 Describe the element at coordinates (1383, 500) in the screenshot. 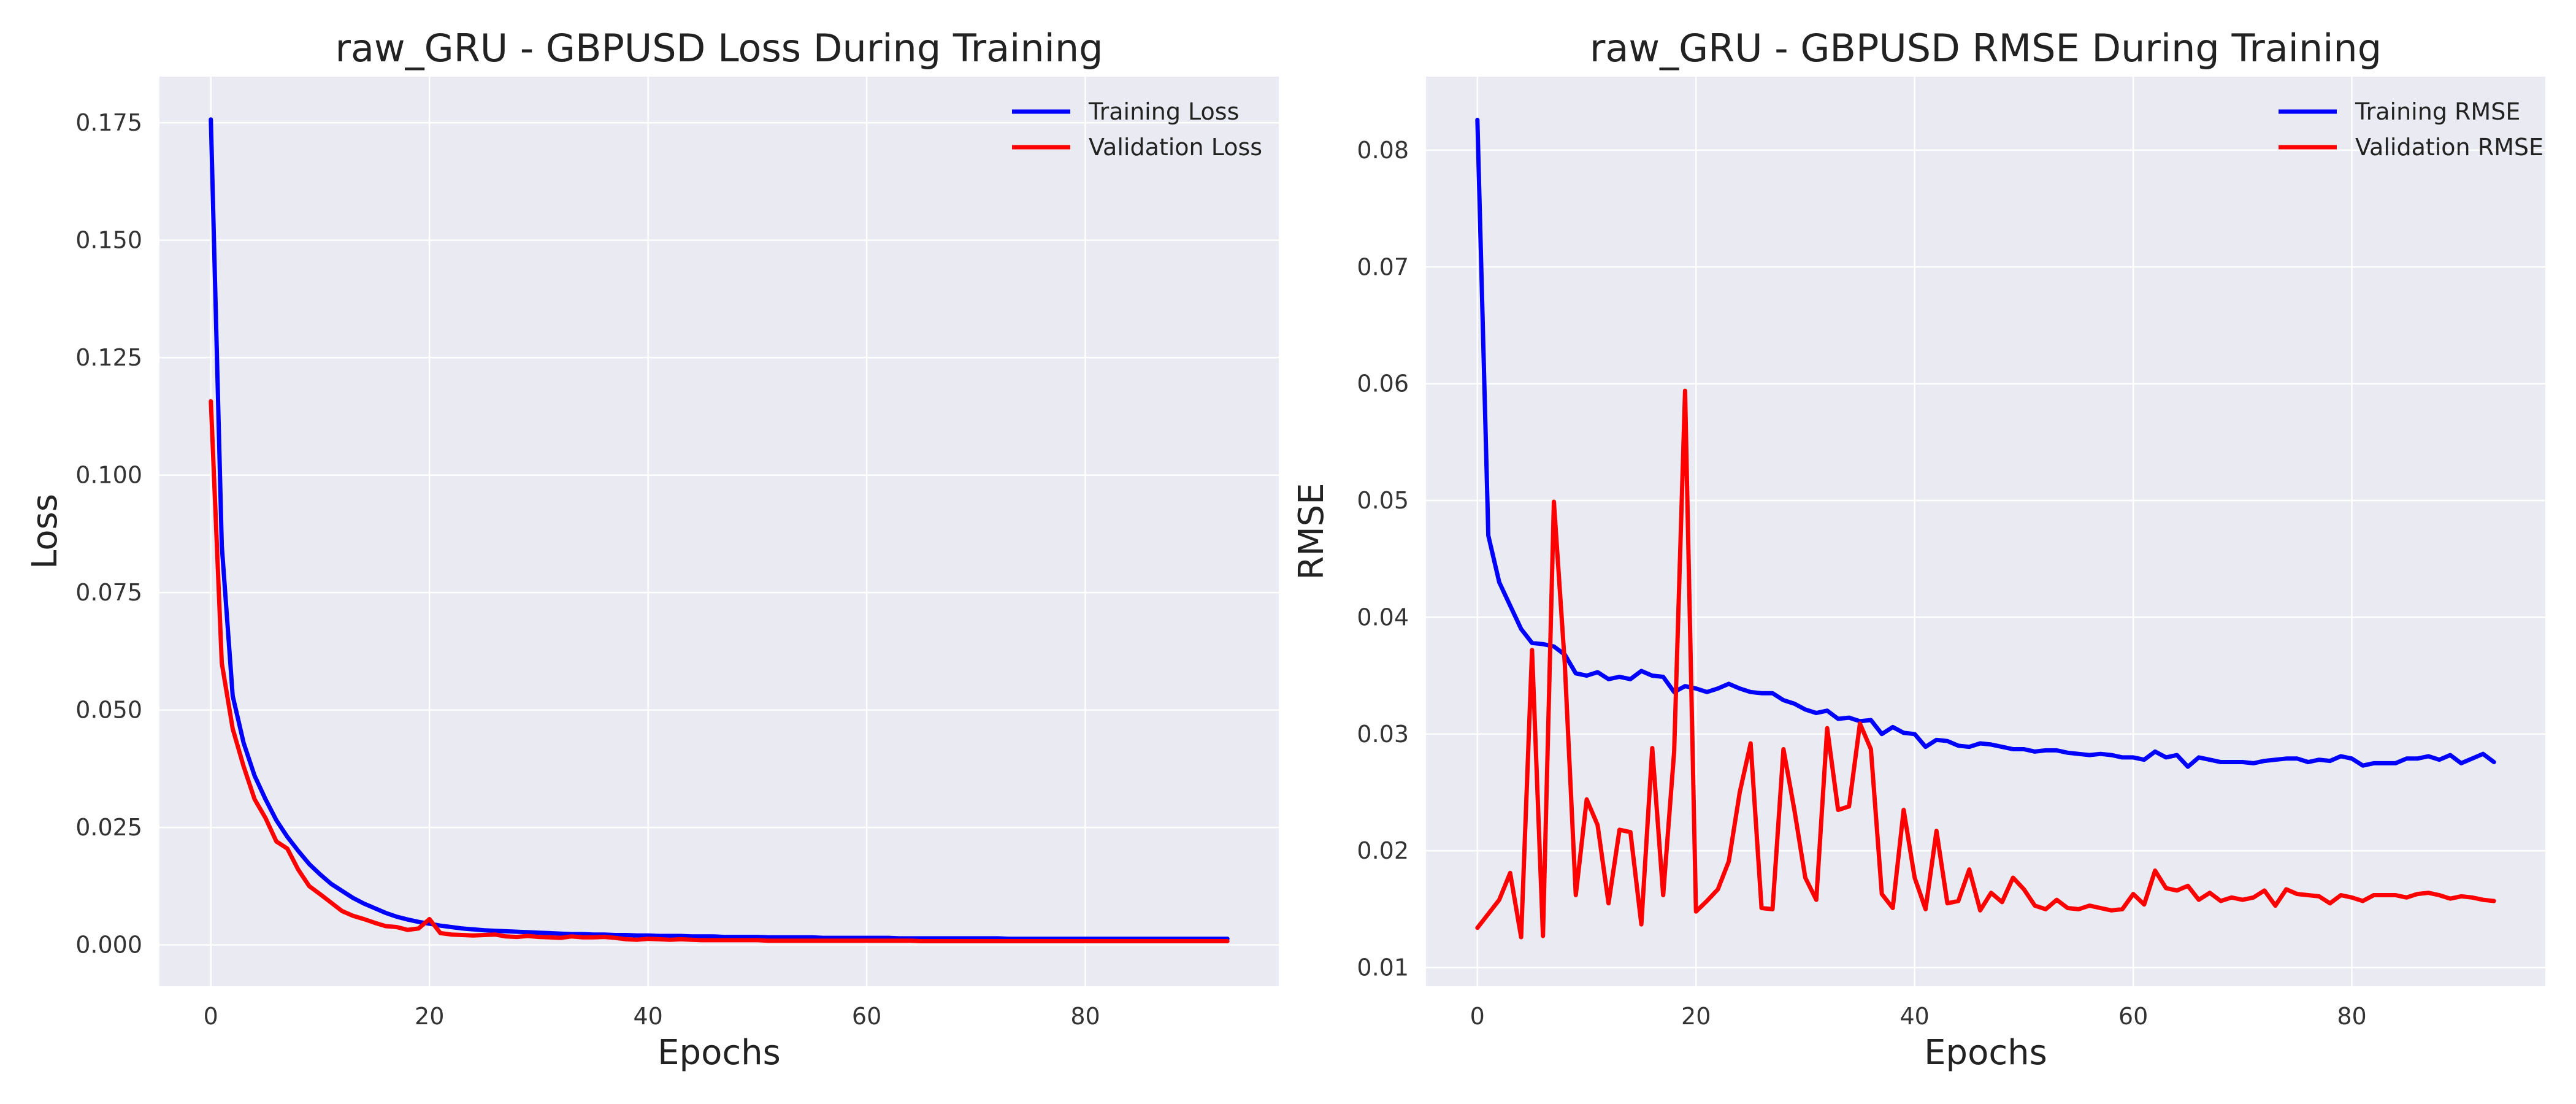

I see `rmse-y-tick-label: 0.05` at that location.